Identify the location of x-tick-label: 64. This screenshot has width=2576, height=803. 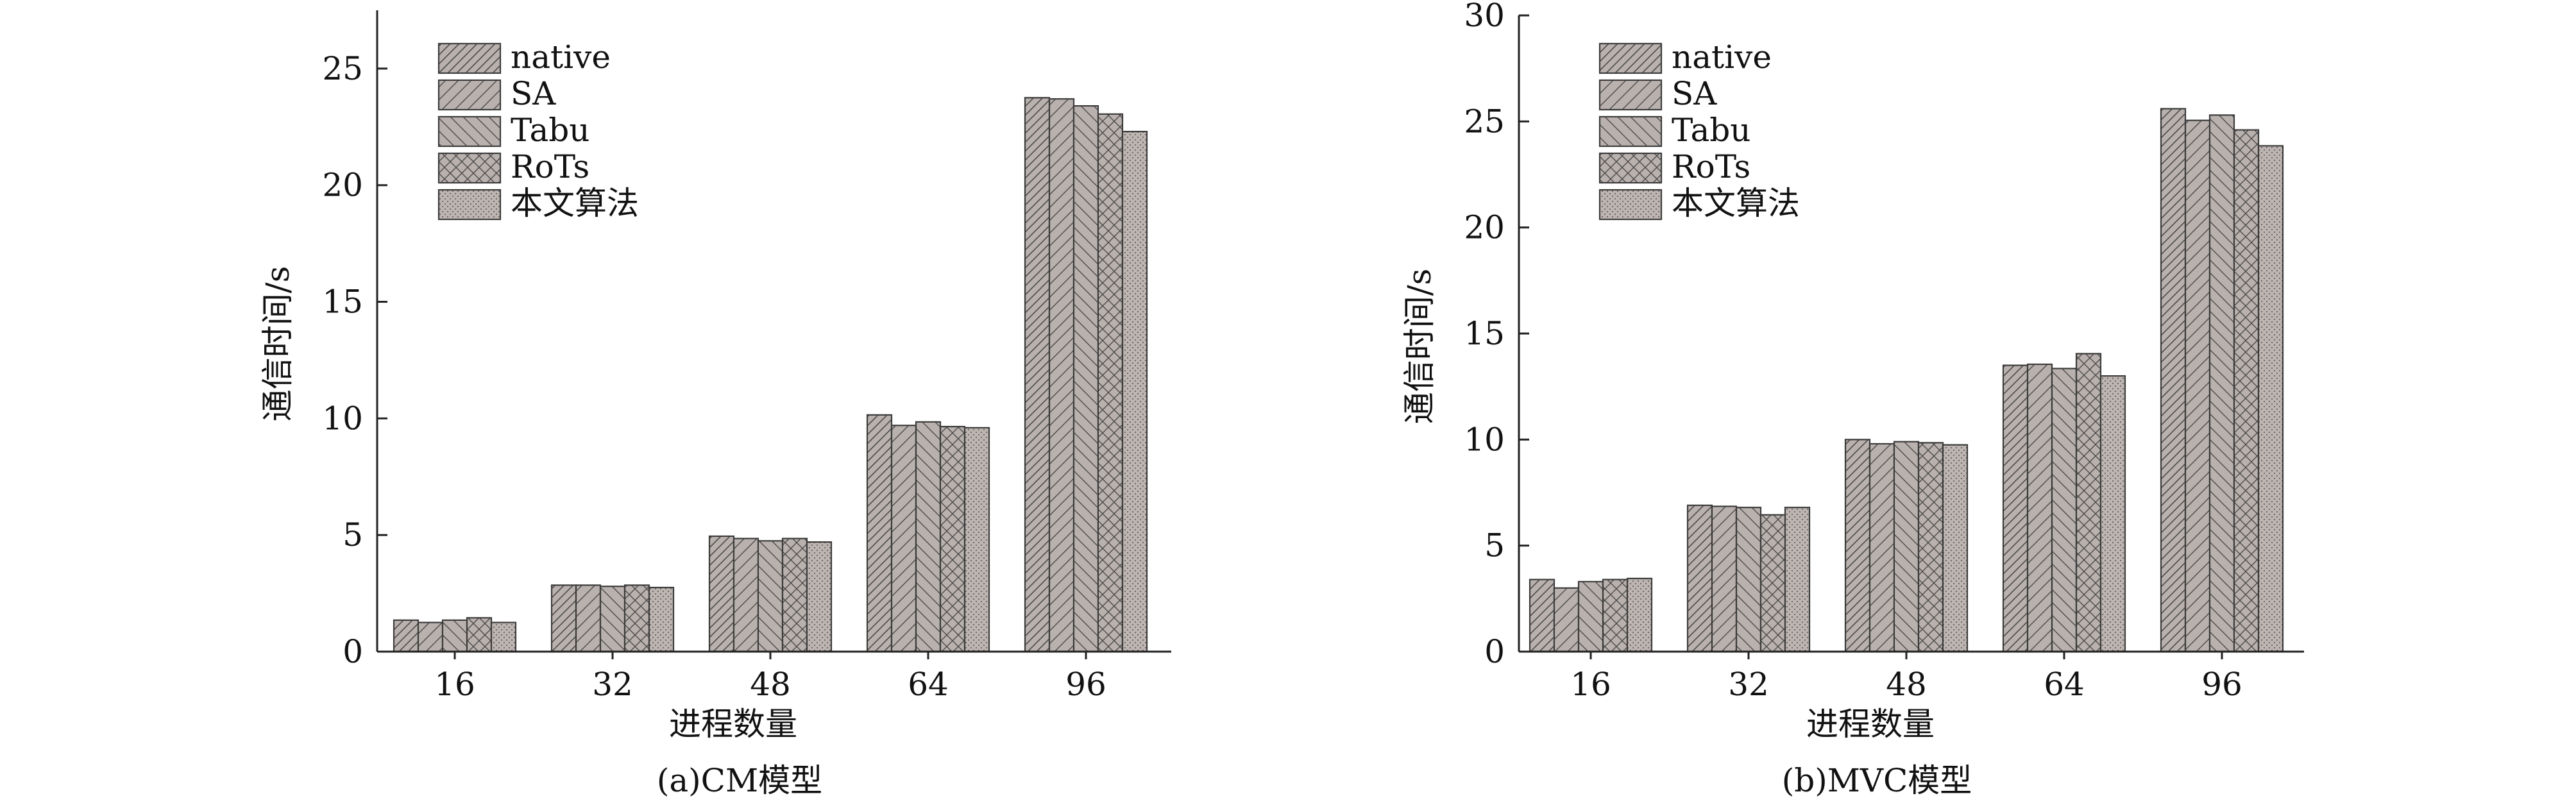
(2064, 685).